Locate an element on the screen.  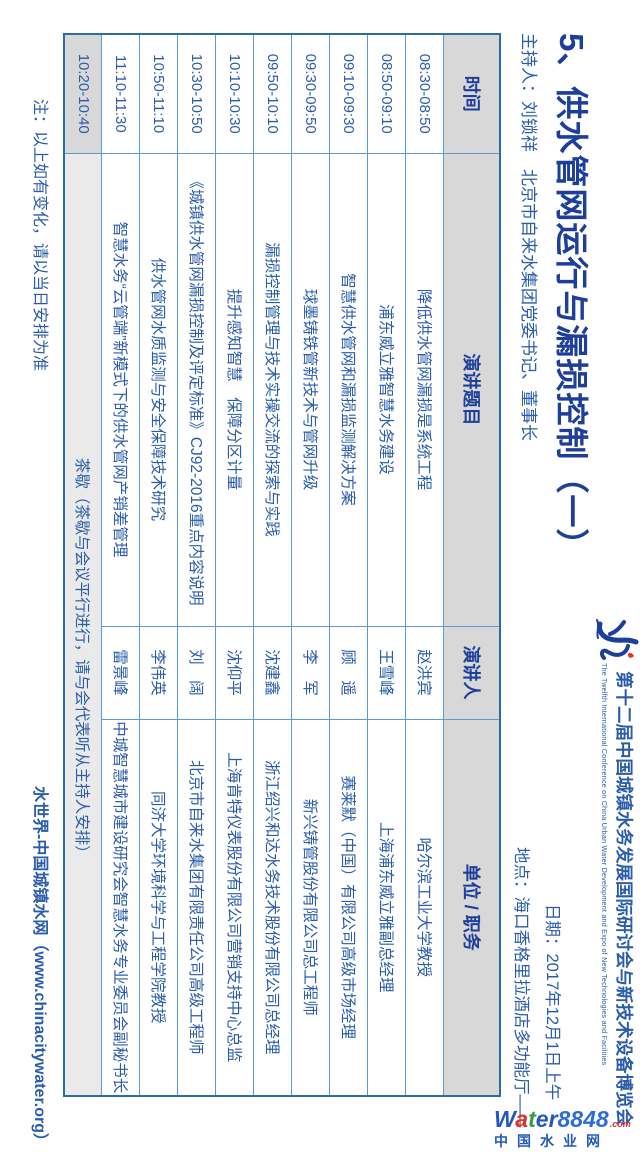
tea-break-row: 10:20-10:40 茶歇（茶歇与会议平行进行，请与会代表听从主持人安排） is located at coordinates (83, 565).